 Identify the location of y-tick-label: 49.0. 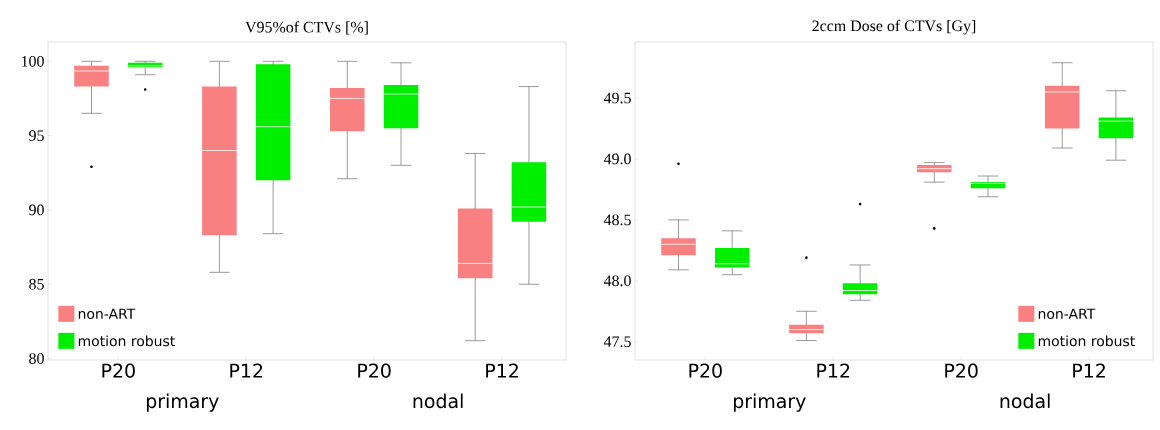
(617, 159).